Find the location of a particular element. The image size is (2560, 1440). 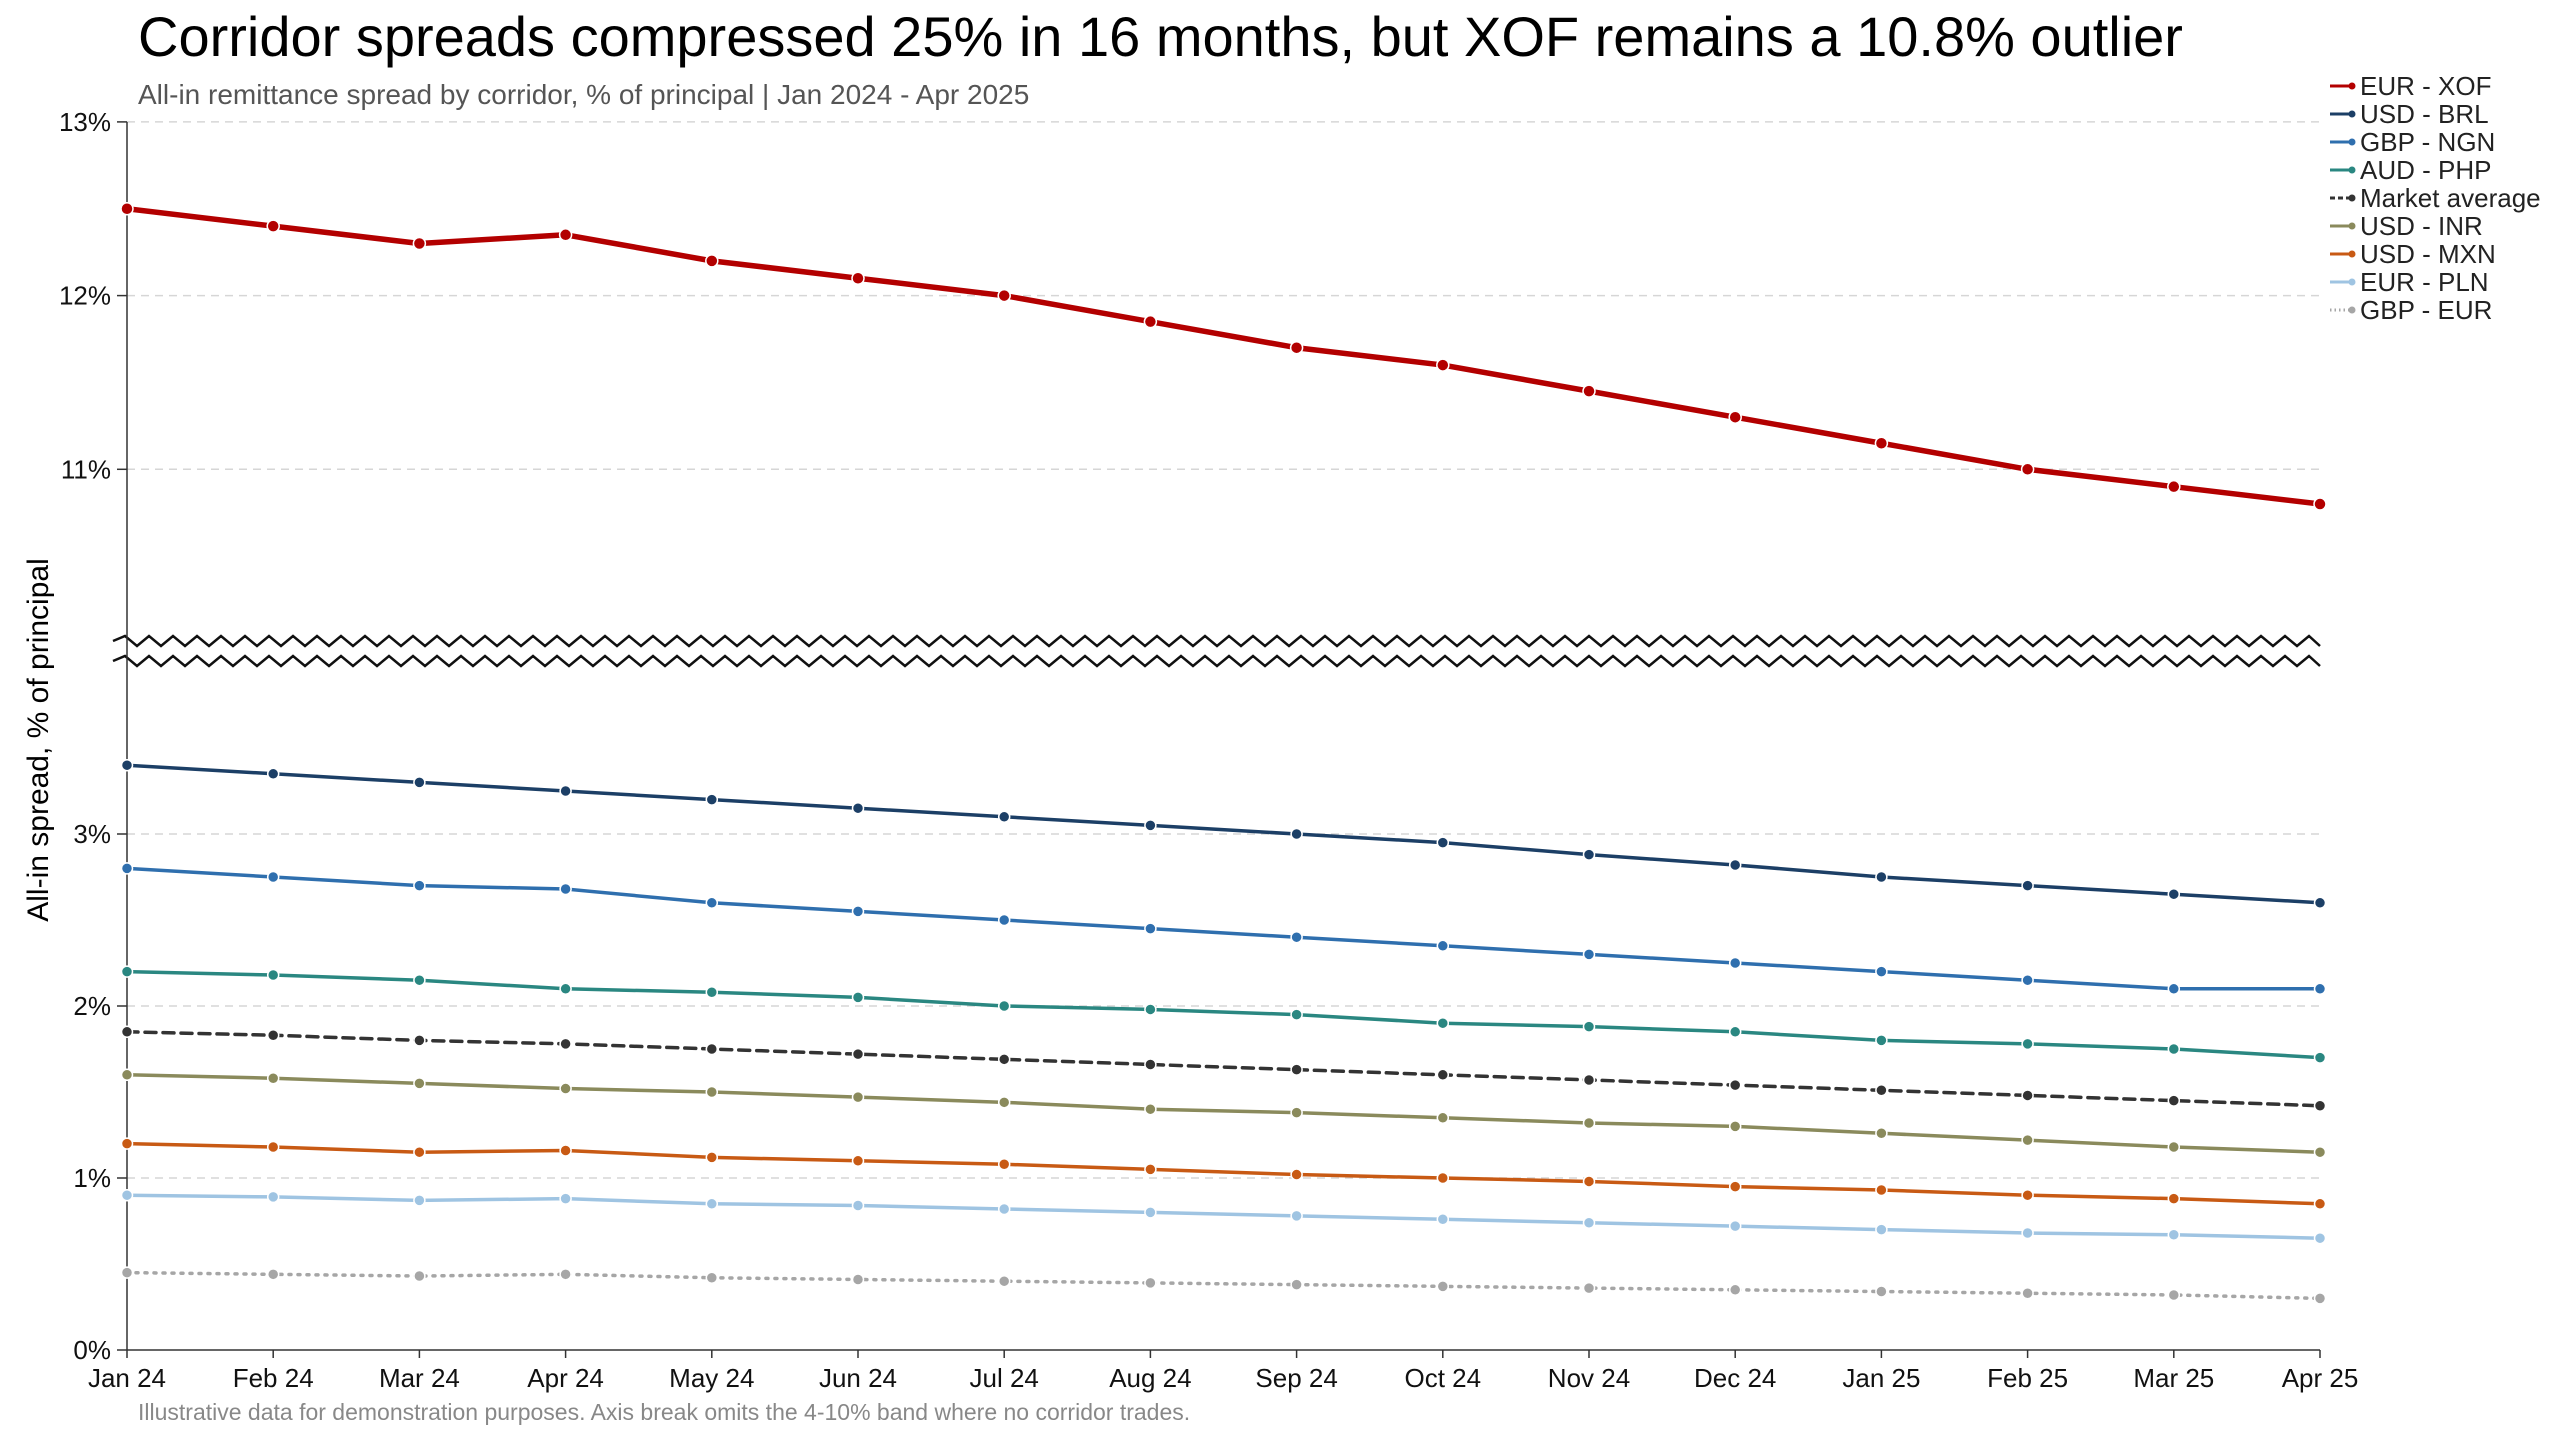

legend-label: EUR - PLN is located at coordinates (2424, 282).